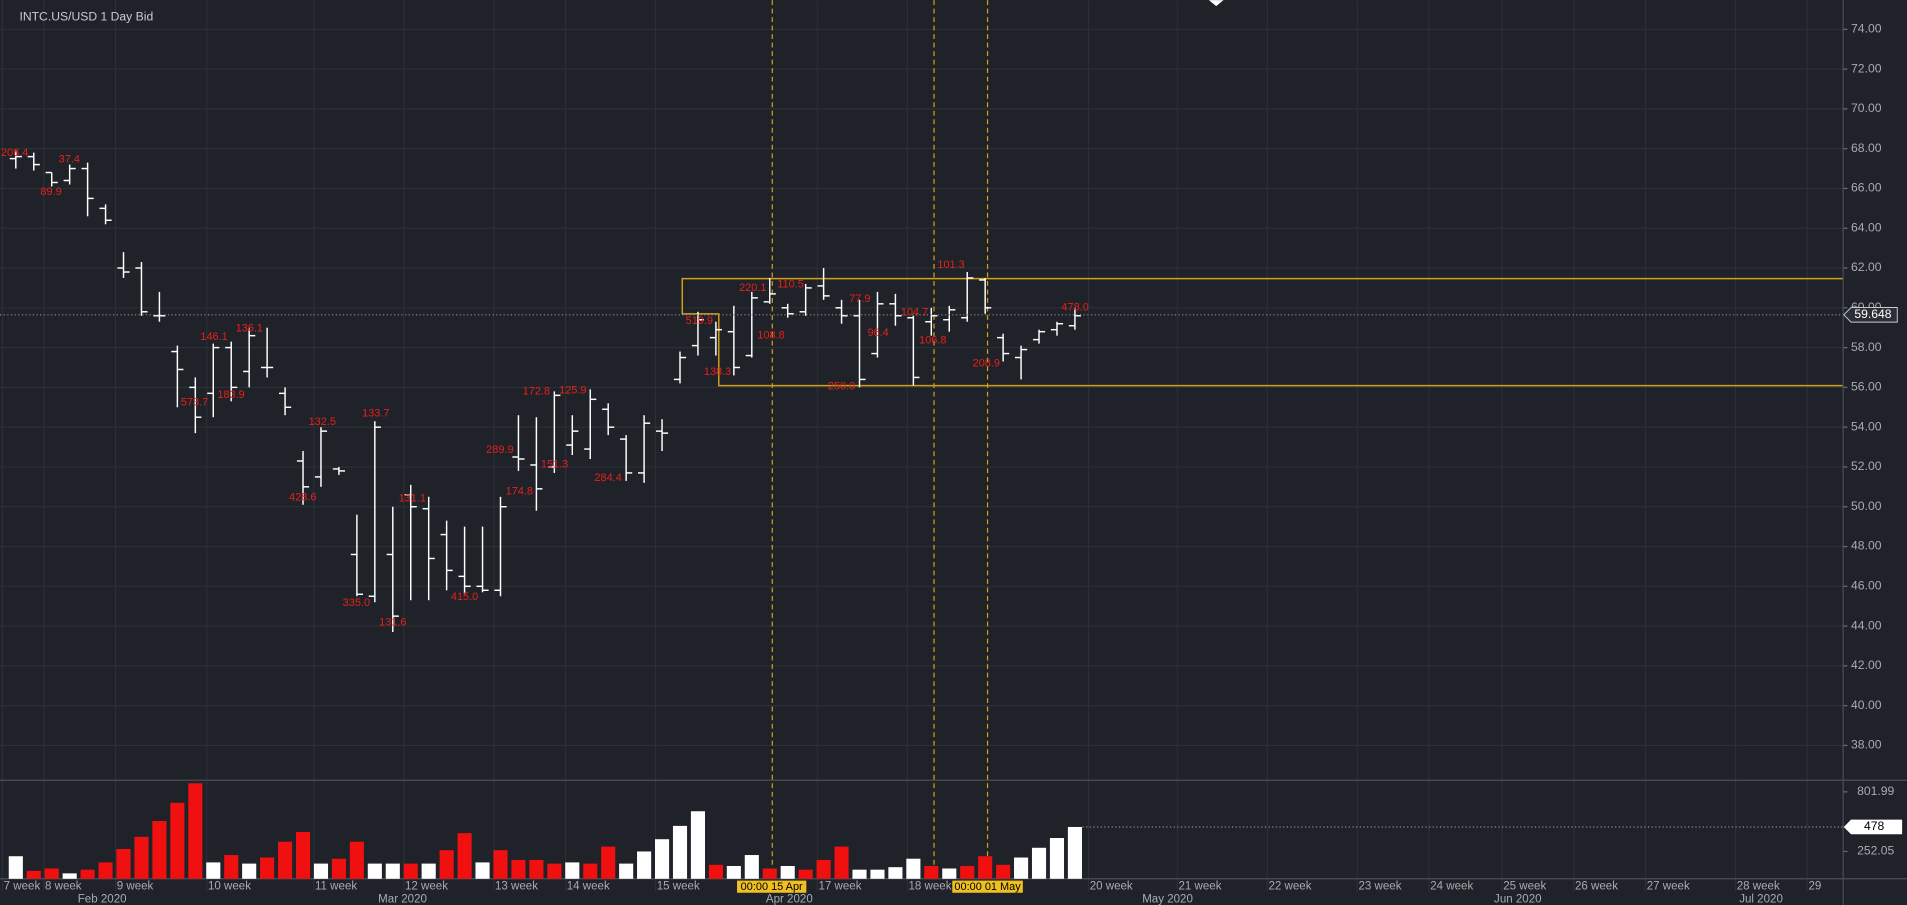  I want to click on week-label: 23 week, so click(1379, 887).